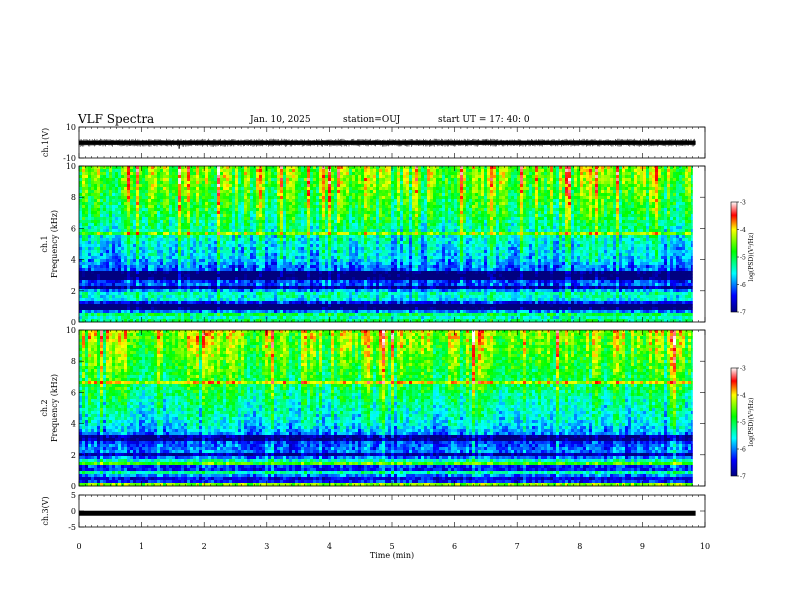 Image resolution: width=792 pixels, height=612 pixels. What do you see at coordinates (69, 158) in the screenshot?
I see `y-tick-label: -10` at bounding box center [69, 158].